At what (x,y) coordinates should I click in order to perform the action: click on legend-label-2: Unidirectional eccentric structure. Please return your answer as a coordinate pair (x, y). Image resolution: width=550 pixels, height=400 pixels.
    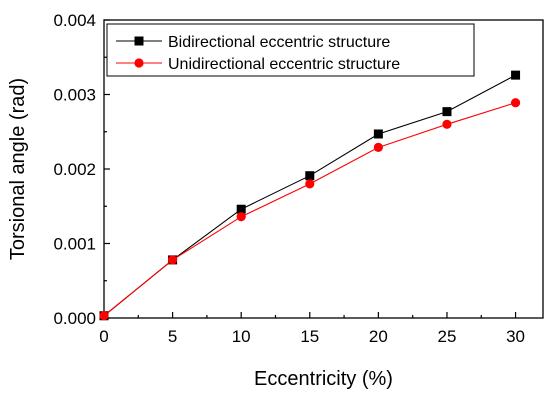
    Looking at the image, I should click on (284, 64).